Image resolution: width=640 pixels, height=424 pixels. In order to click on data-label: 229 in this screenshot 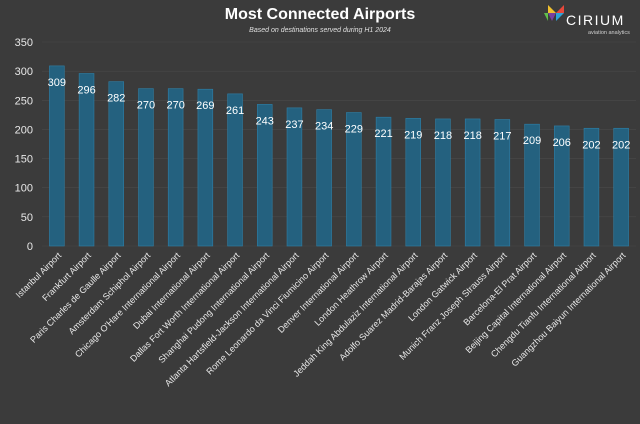, I will do `click(354, 130)`.